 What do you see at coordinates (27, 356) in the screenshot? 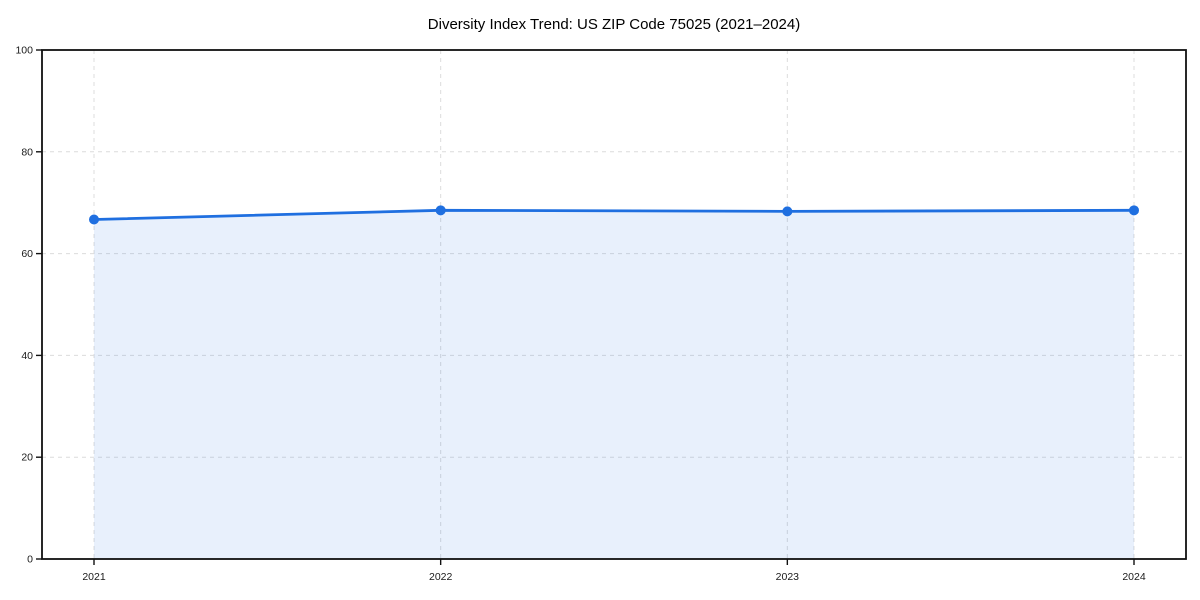
I see `y-axis-tick-label: 40` at bounding box center [27, 356].